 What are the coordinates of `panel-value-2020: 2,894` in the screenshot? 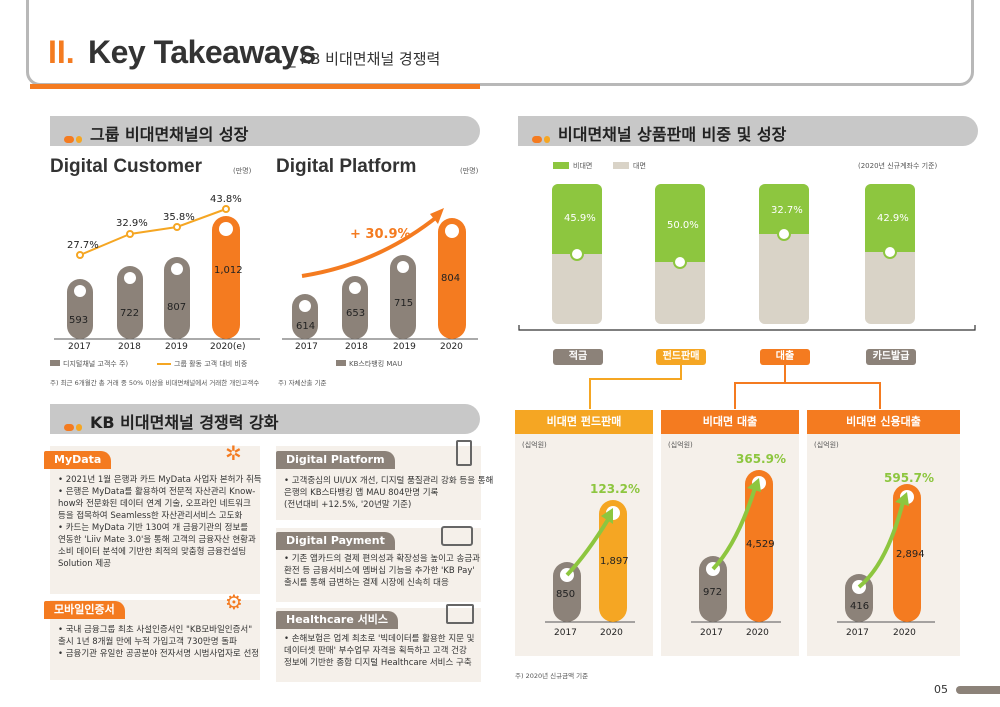 It's located at (910, 554).